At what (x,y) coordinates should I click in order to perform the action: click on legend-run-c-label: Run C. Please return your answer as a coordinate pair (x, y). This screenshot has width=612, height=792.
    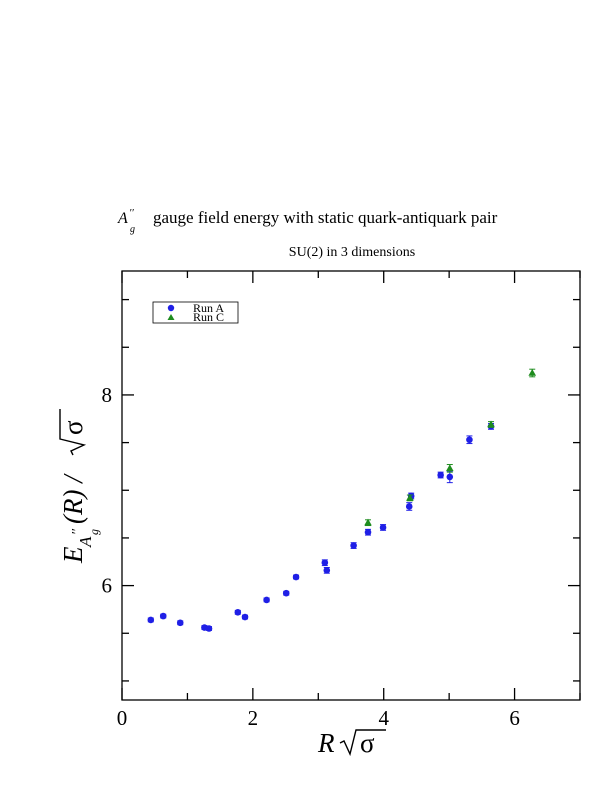
    Looking at the image, I should click on (208, 317).